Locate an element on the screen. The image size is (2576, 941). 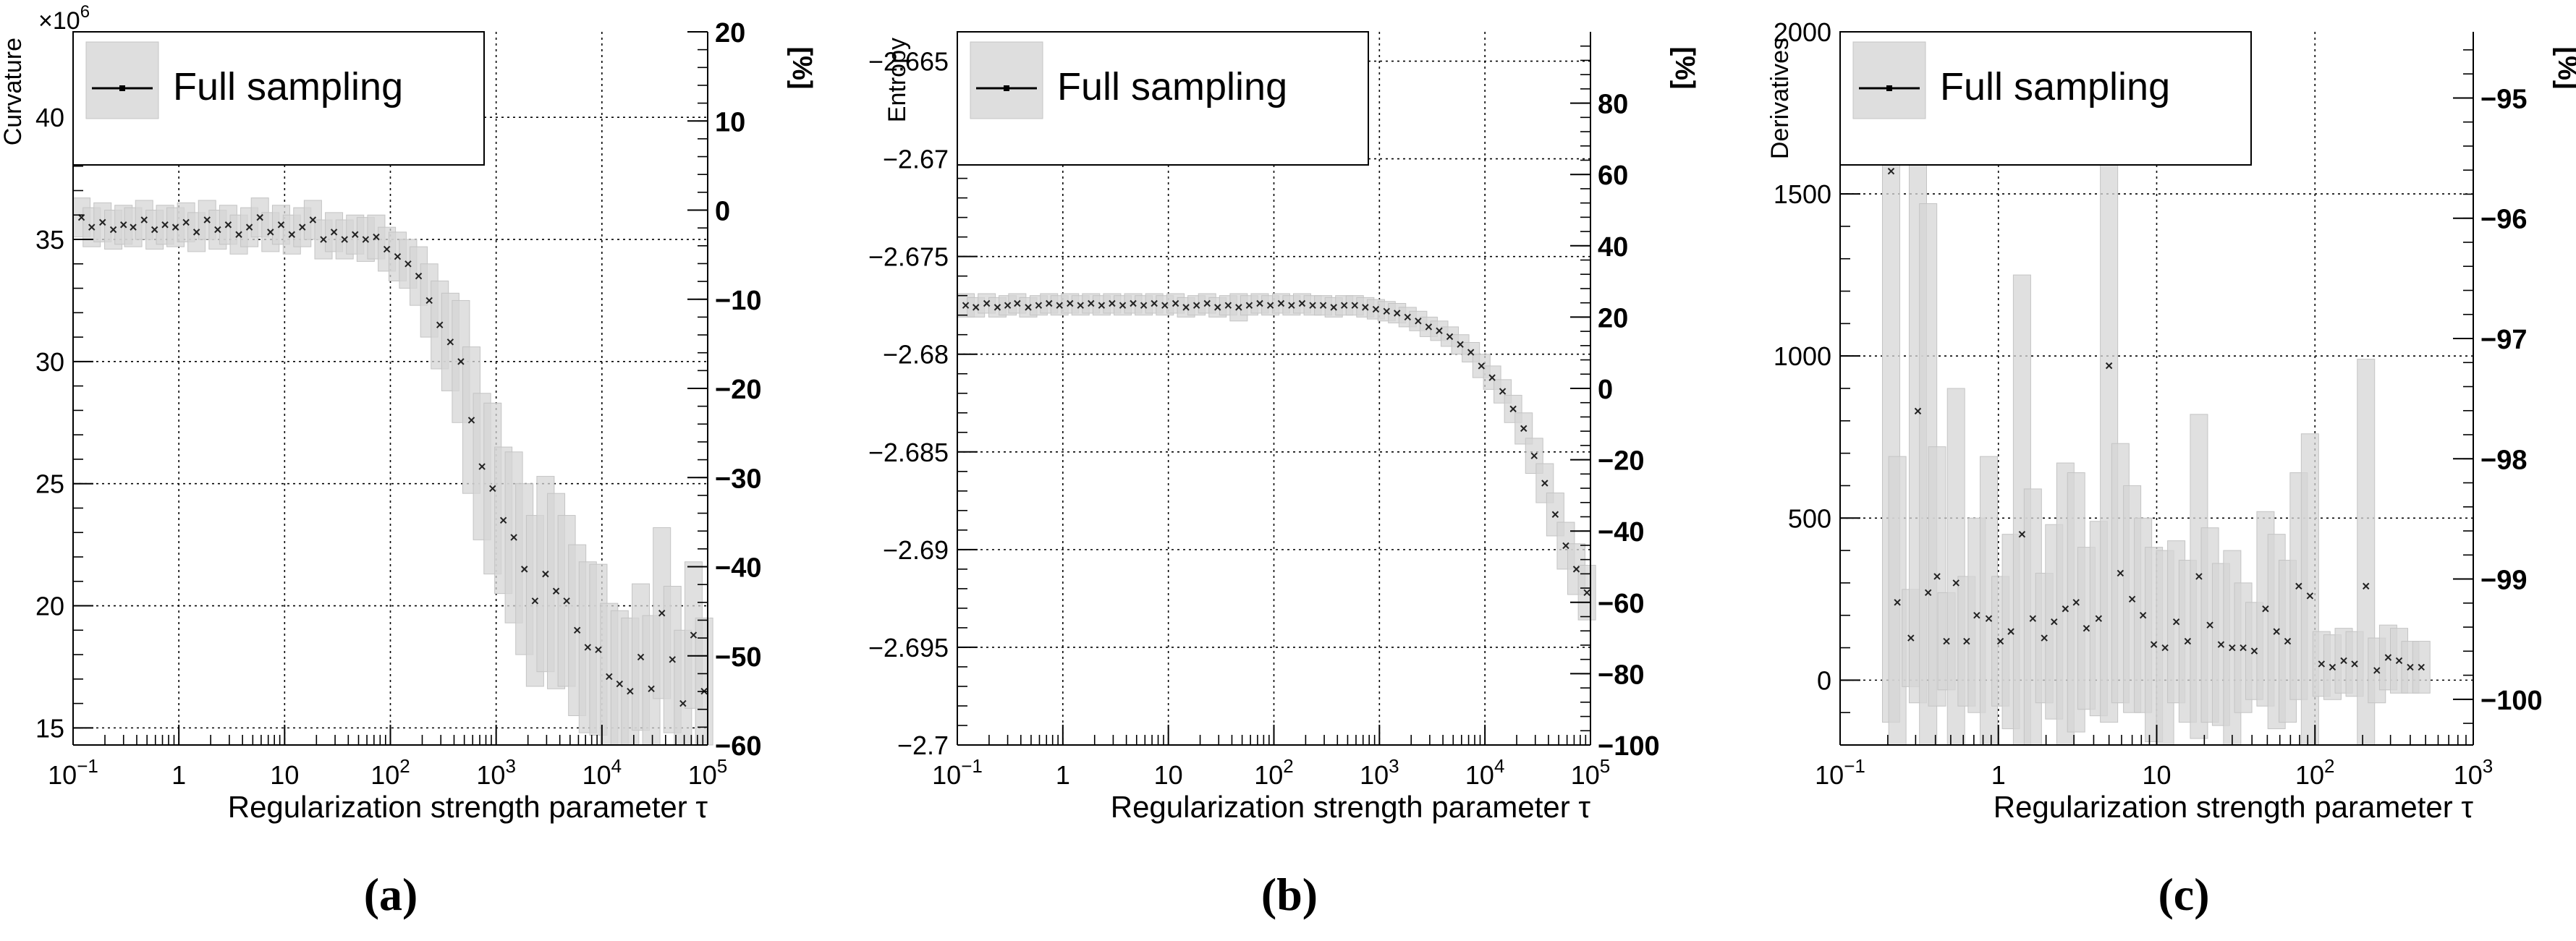
legend-swatch is located at coordinates (122, 80).